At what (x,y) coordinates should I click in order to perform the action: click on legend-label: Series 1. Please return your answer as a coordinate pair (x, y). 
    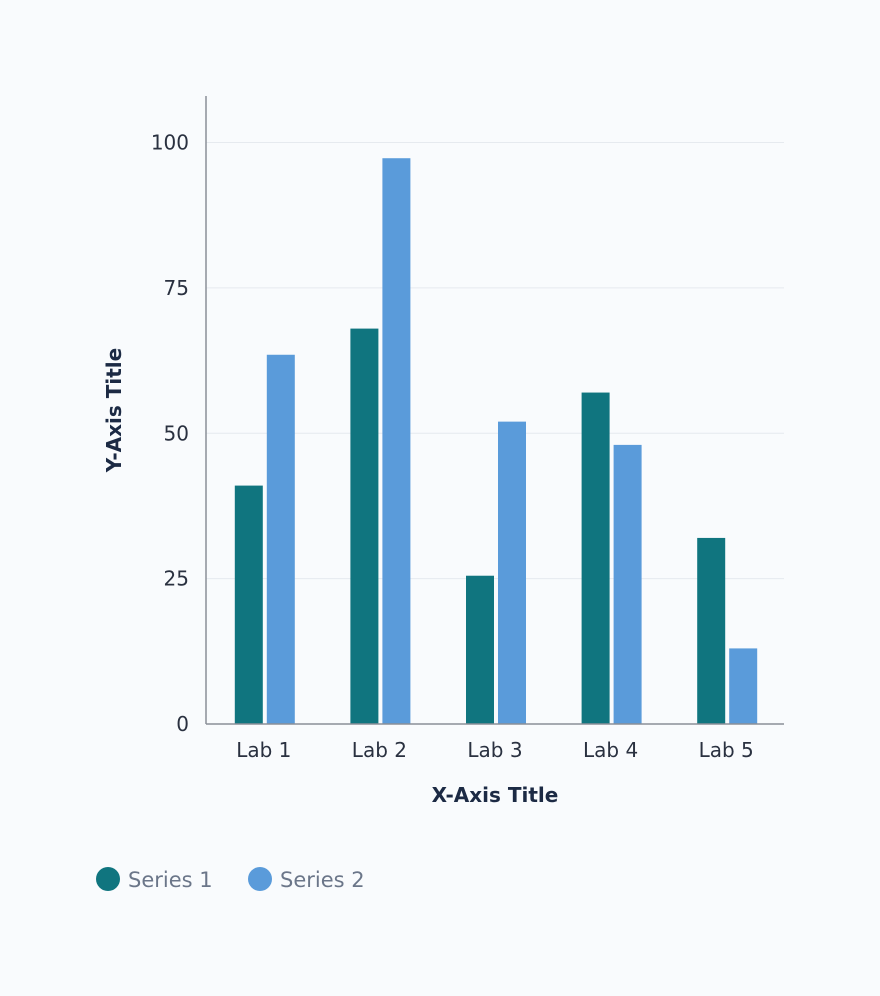
    Looking at the image, I should click on (170, 880).